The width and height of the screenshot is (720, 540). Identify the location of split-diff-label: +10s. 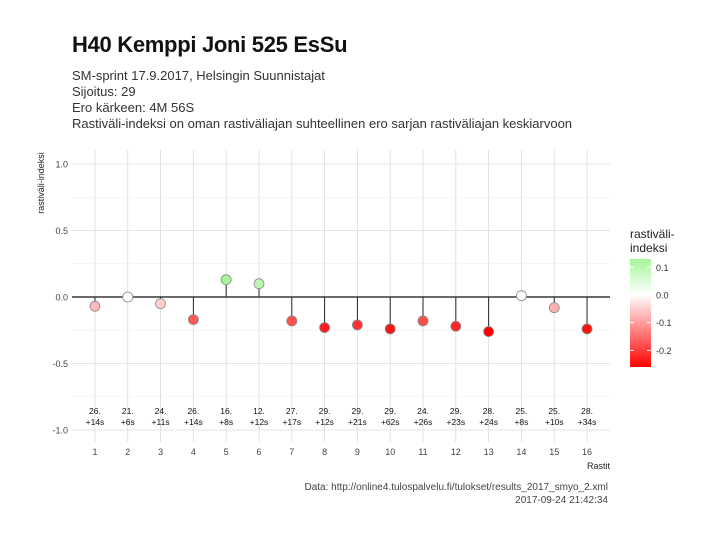
(554, 422).